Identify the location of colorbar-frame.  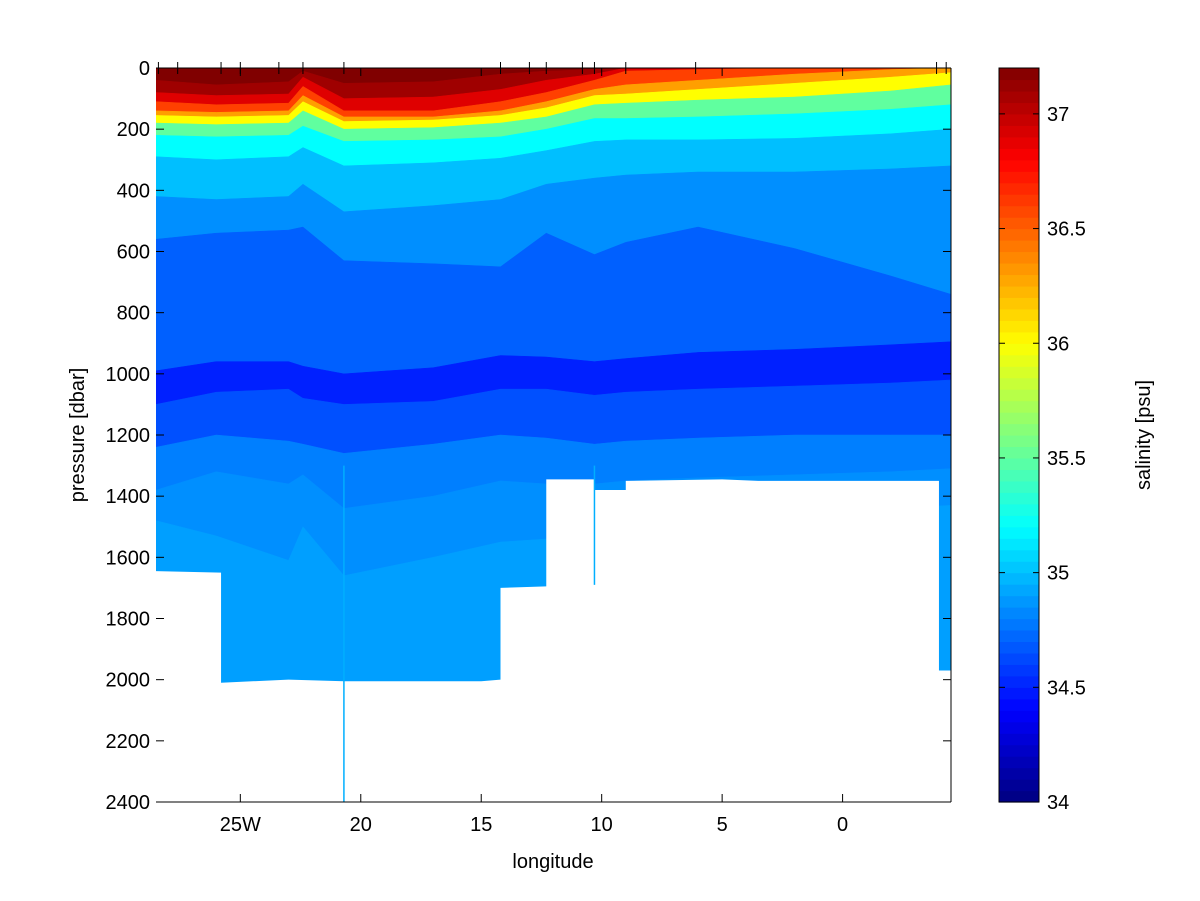
(1019, 435).